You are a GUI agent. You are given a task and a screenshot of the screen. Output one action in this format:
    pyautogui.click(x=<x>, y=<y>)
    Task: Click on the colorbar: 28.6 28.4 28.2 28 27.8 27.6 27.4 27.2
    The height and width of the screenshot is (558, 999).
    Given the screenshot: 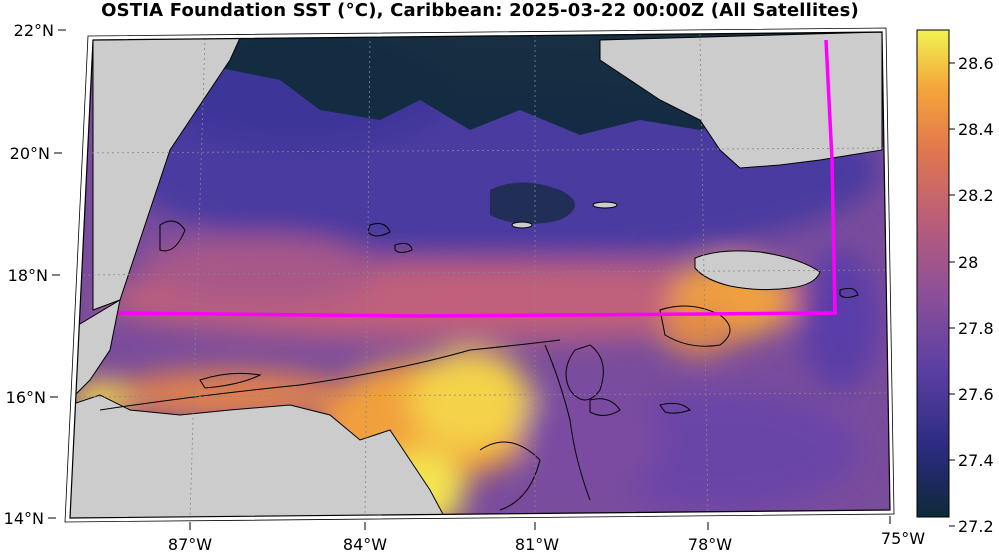 What is the action you would take?
    pyautogui.click(x=955, y=282)
    